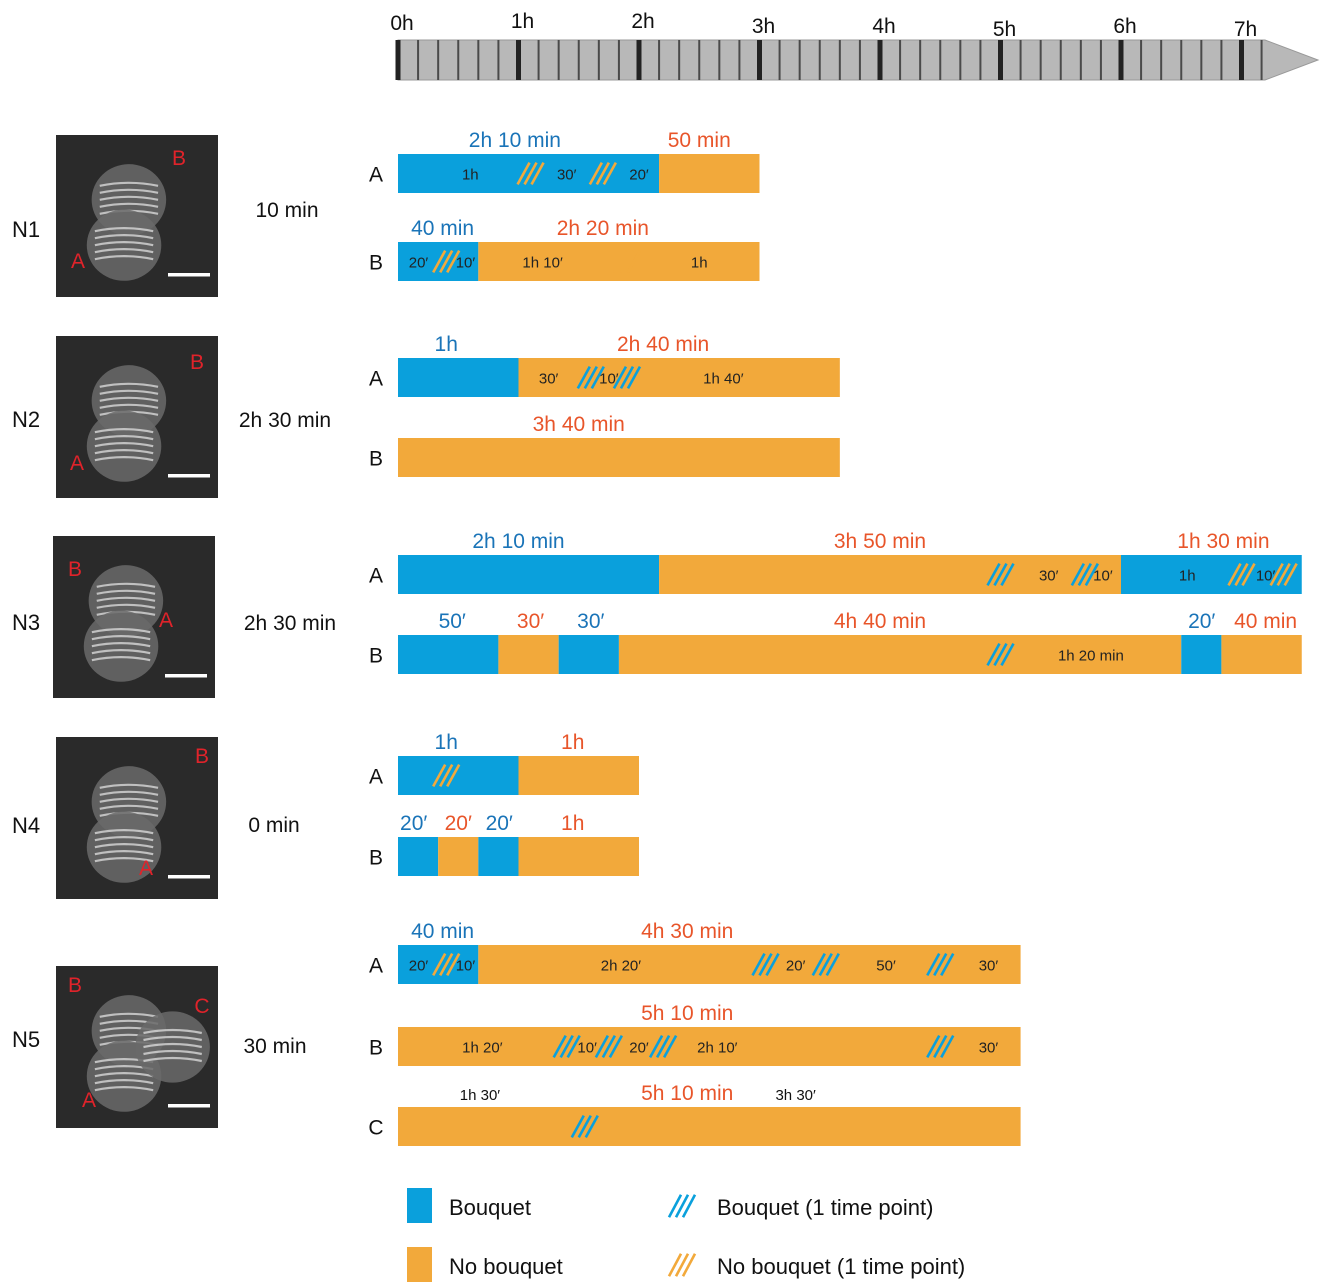  Describe the element at coordinates (273, 825) in the screenshot. I see `nucleus-time-label: 0 min` at that location.